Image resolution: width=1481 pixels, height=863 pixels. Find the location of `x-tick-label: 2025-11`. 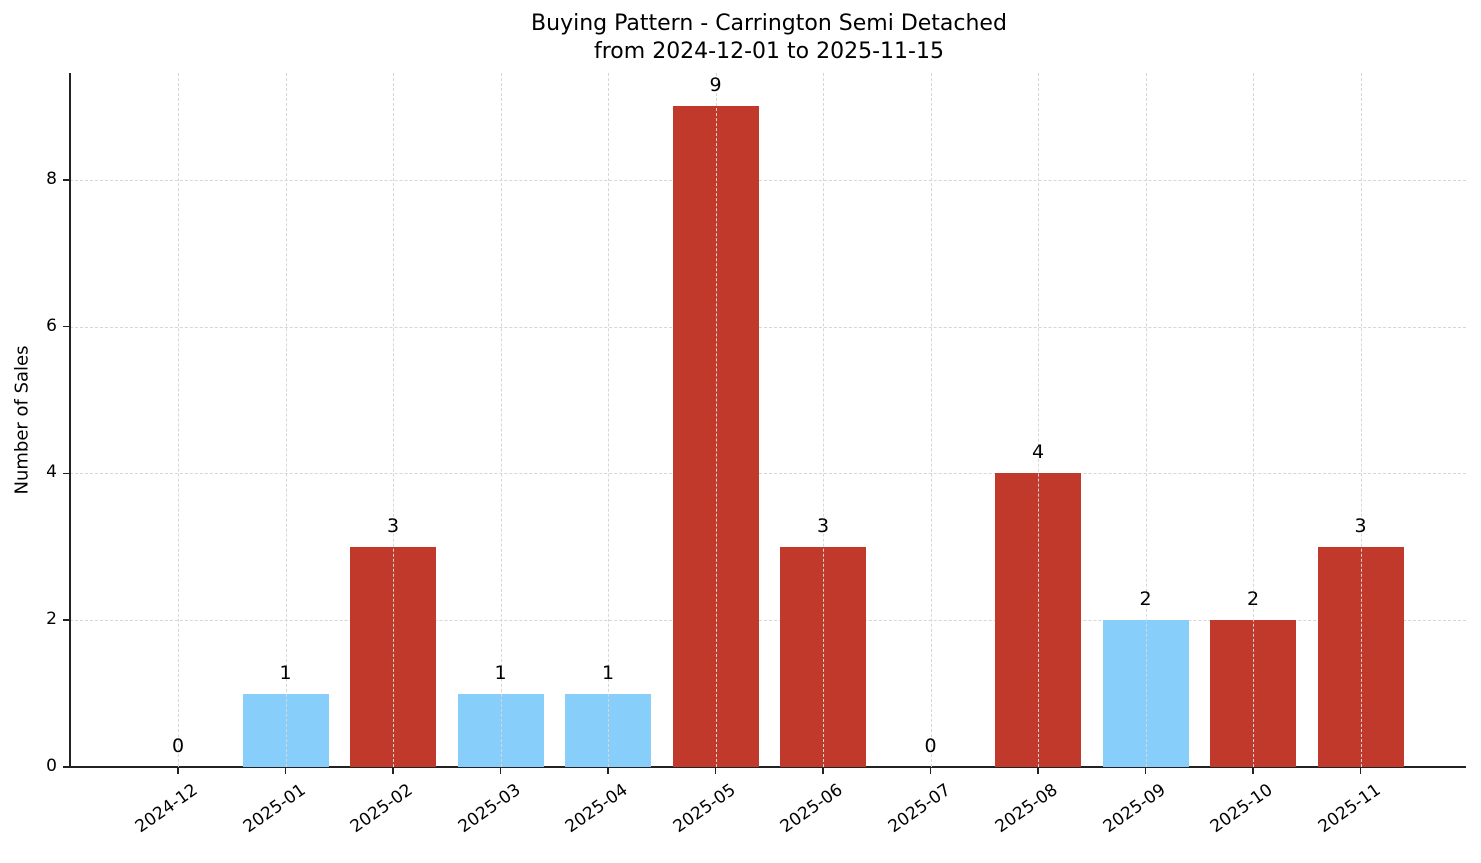

x-tick-label: 2025-11 is located at coordinates (1349, 809).